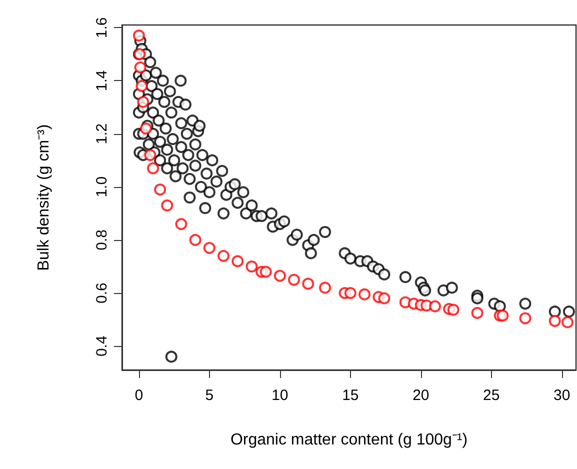  I want to click on y-tick-label: 0.8, so click(102, 240).